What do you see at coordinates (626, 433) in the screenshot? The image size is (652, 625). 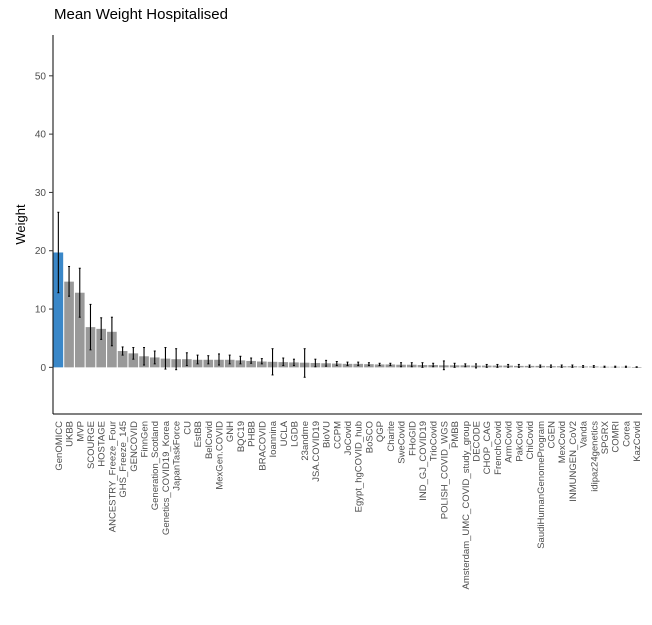 I see `x-tick-label-Corea: Corea` at bounding box center [626, 433].